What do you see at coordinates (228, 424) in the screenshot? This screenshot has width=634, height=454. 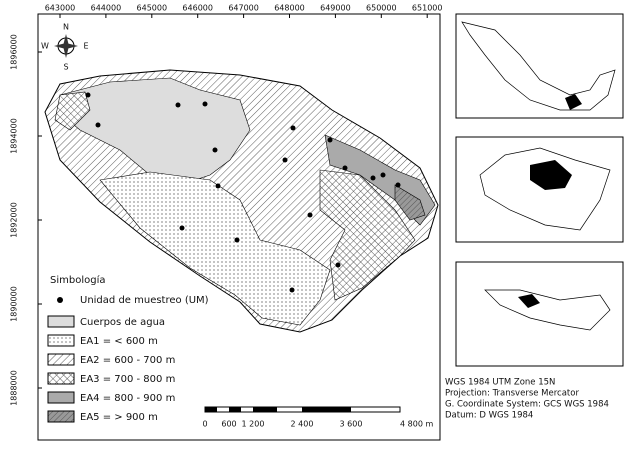 I see `scale-label: 600` at bounding box center [228, 424].